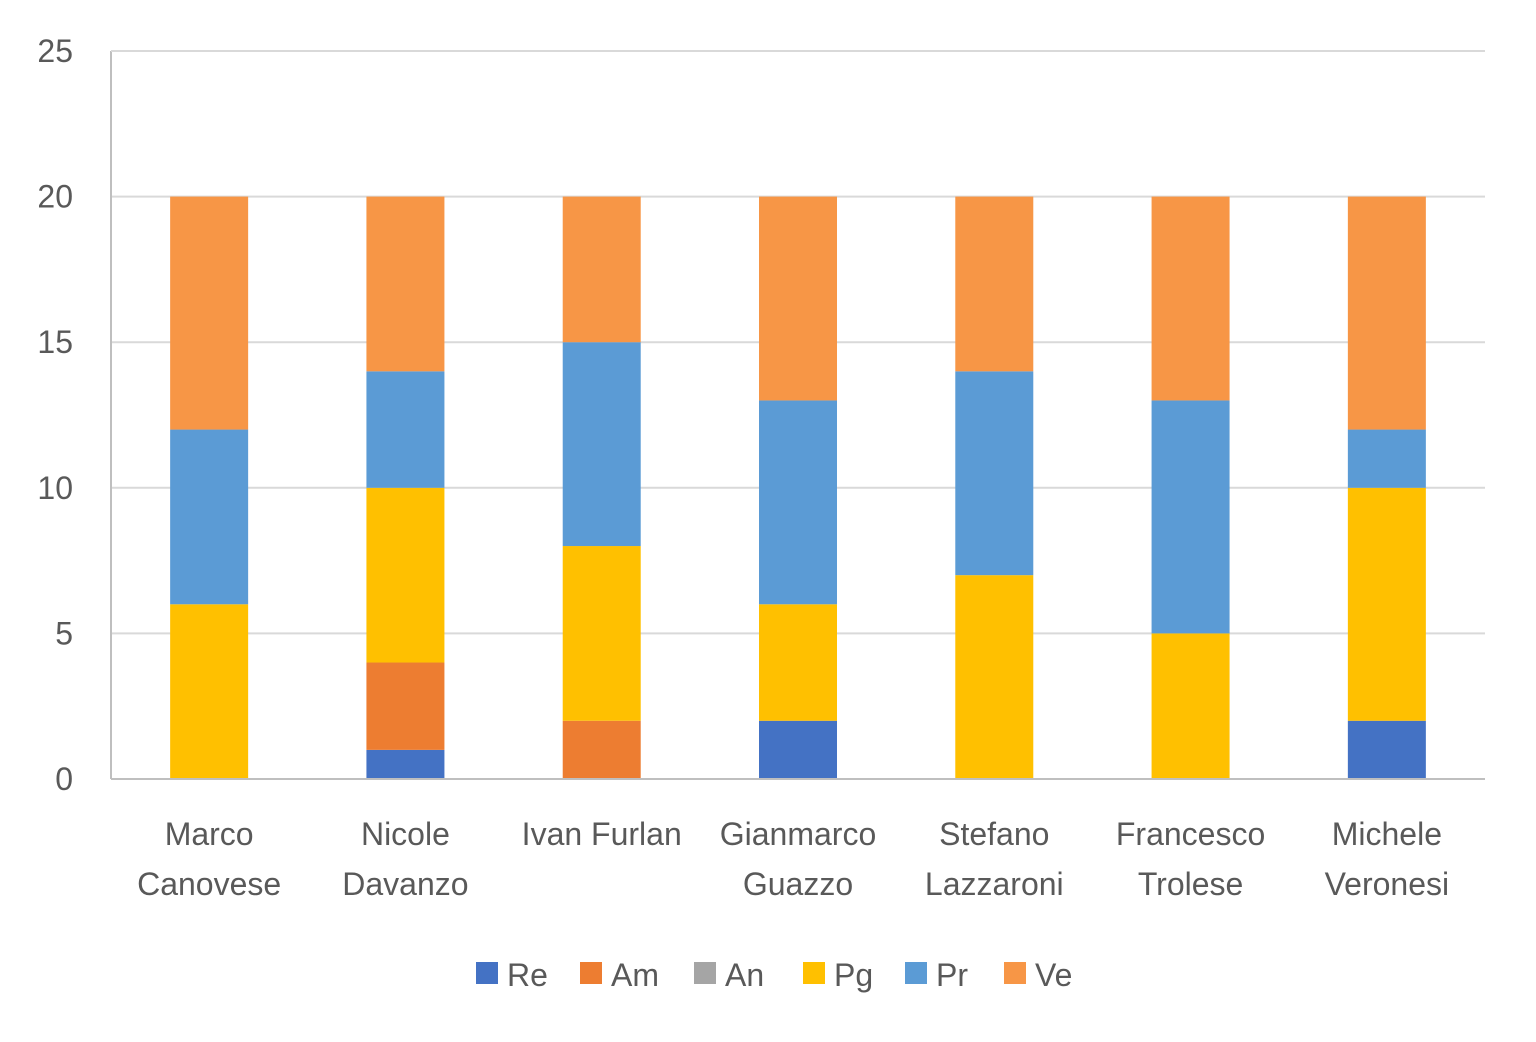 The height and width of the screenshot is (1042, 1536). Describe the element at coordinates (55, 342) in the screenshot. I see `y-tick-label: 15` at that location.